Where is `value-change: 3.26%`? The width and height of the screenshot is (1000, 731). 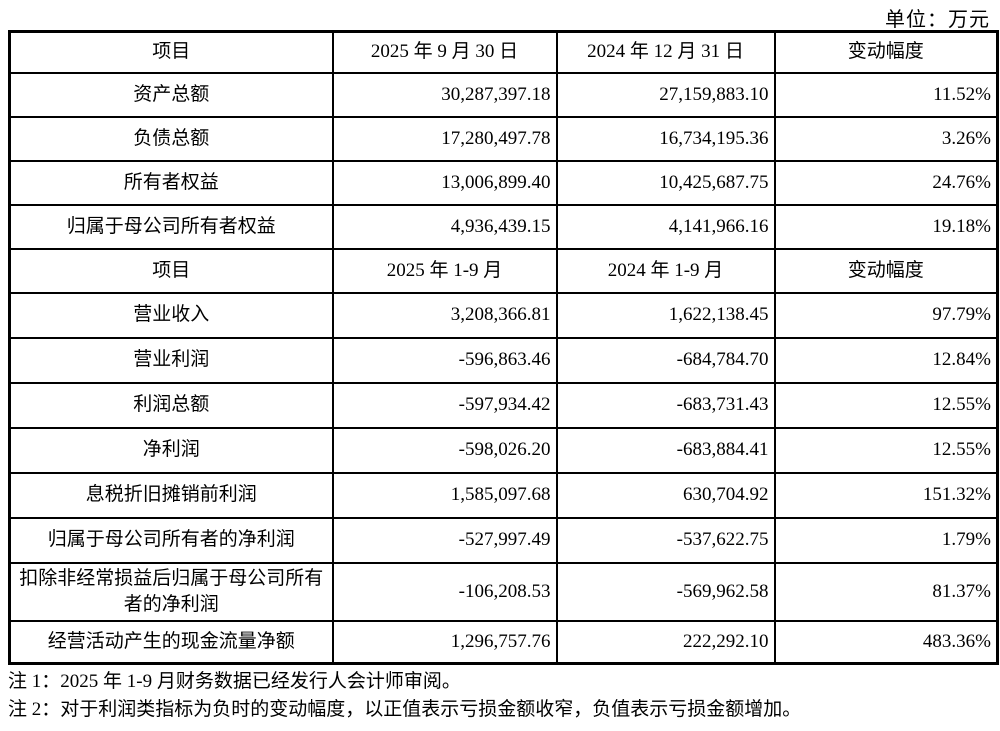 value-change: 3.26% is located at coordinates (886, 138).